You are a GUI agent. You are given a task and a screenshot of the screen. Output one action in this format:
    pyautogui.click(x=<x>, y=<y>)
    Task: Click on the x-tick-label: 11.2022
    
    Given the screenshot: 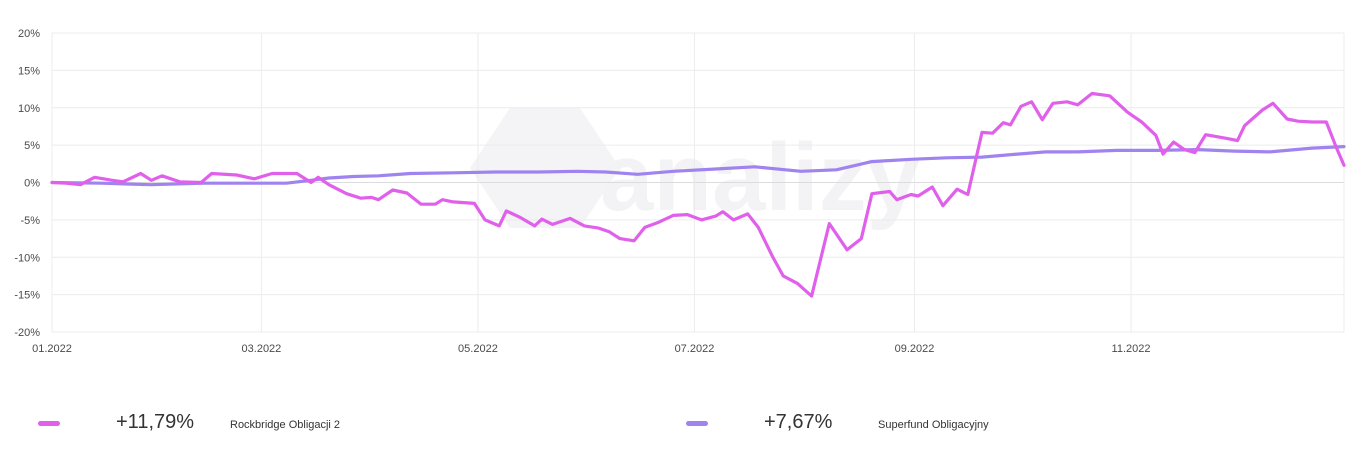 What is the action you would take?
    pyautogui.click(x=1131, y=349)
    